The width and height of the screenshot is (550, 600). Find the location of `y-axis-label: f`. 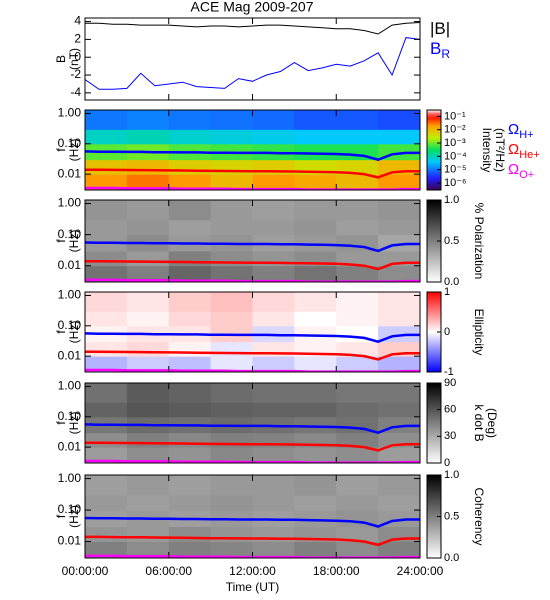

y-axis-label: f is located at coordinates (61, 241).